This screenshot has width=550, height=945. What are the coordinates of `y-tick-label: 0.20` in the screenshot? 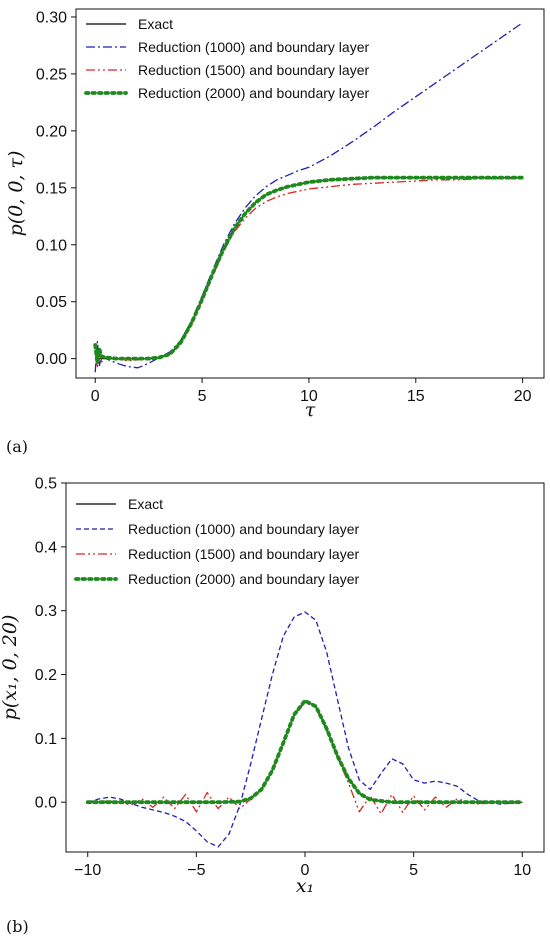 It's located at (51, 131).